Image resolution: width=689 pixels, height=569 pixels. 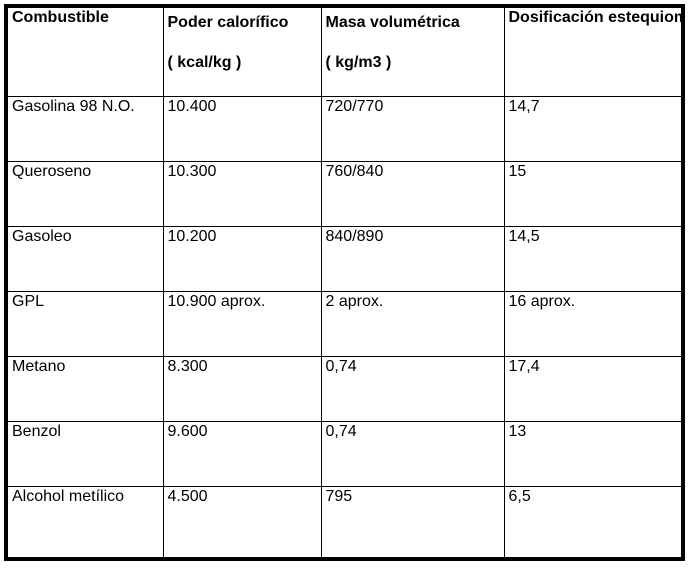 What do you see at coordinates (242, 522) in the screenshot?
I see `cell-poder-calorifico: 4.500` at bounding box center [242, 522].